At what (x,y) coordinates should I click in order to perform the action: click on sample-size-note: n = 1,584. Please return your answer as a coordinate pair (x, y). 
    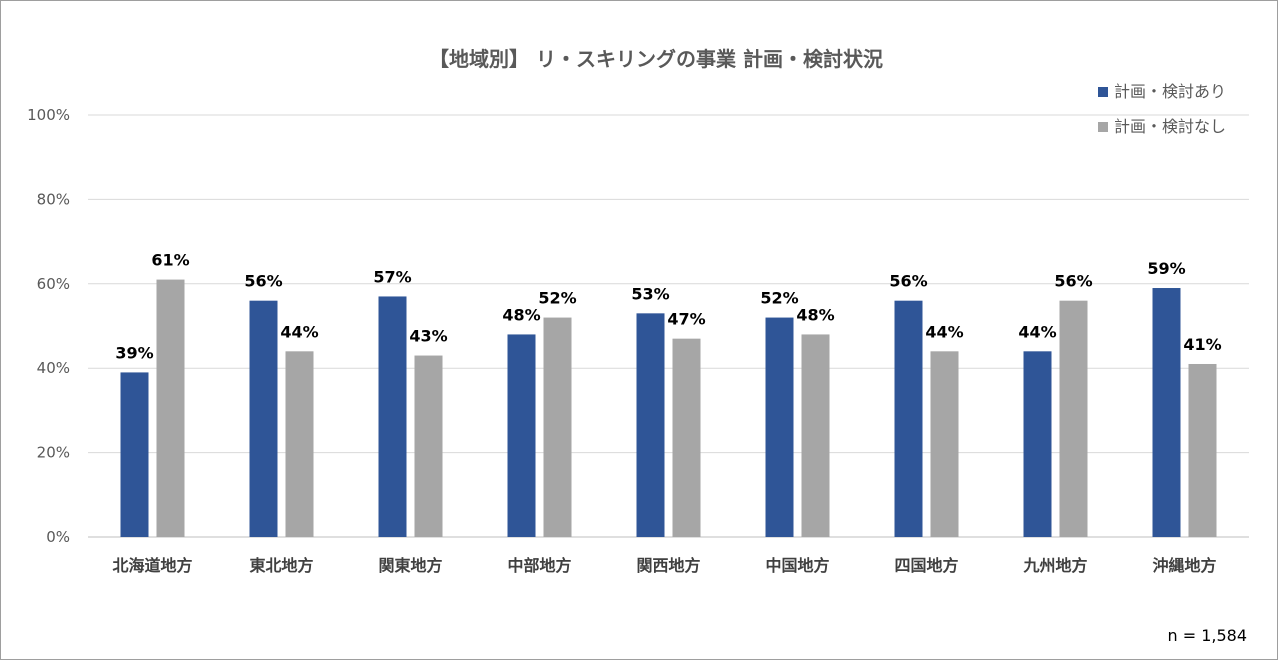
    Looking at the image, I should click on (1207, 635).